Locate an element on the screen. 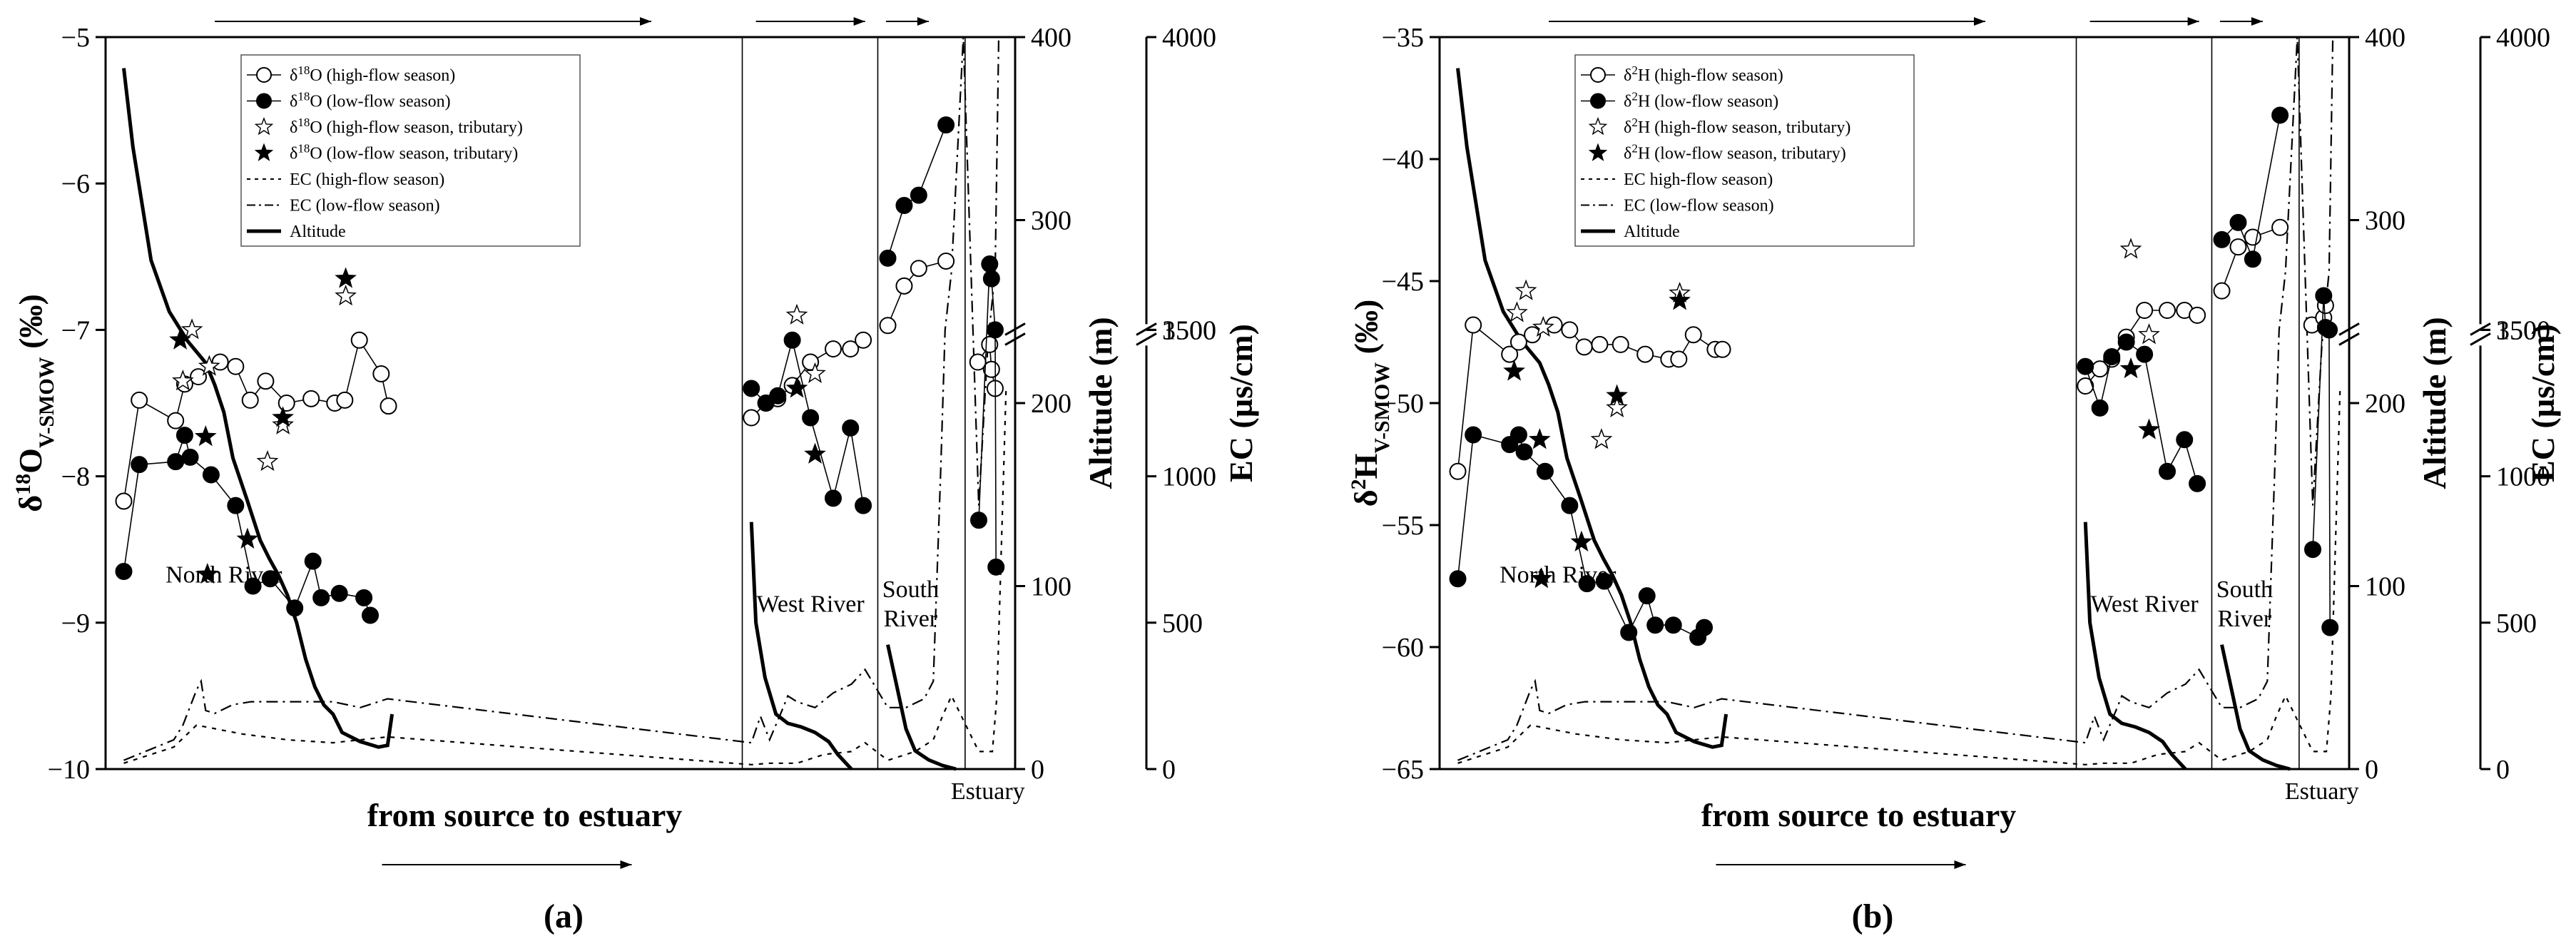  altitude-tick-label: 100 is located at coordinates (2385, 587).